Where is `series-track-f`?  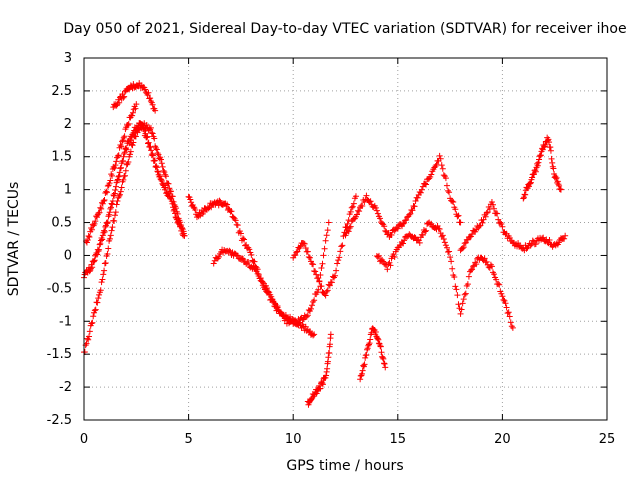 series-track-f is located at coordinates (271, 273).